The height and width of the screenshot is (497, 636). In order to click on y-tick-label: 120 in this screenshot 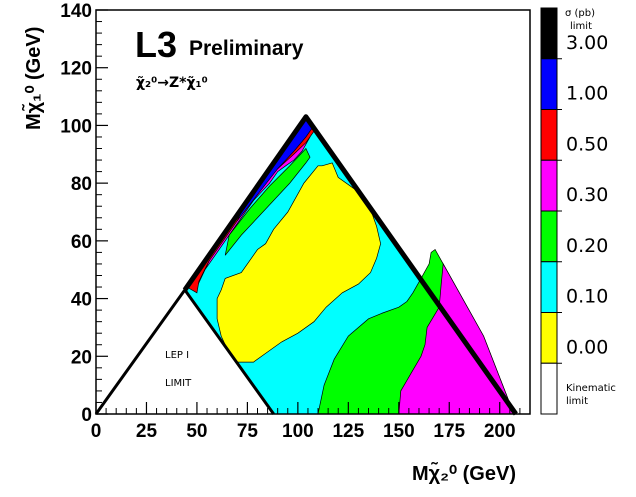, I will do `click(76, 69)`.